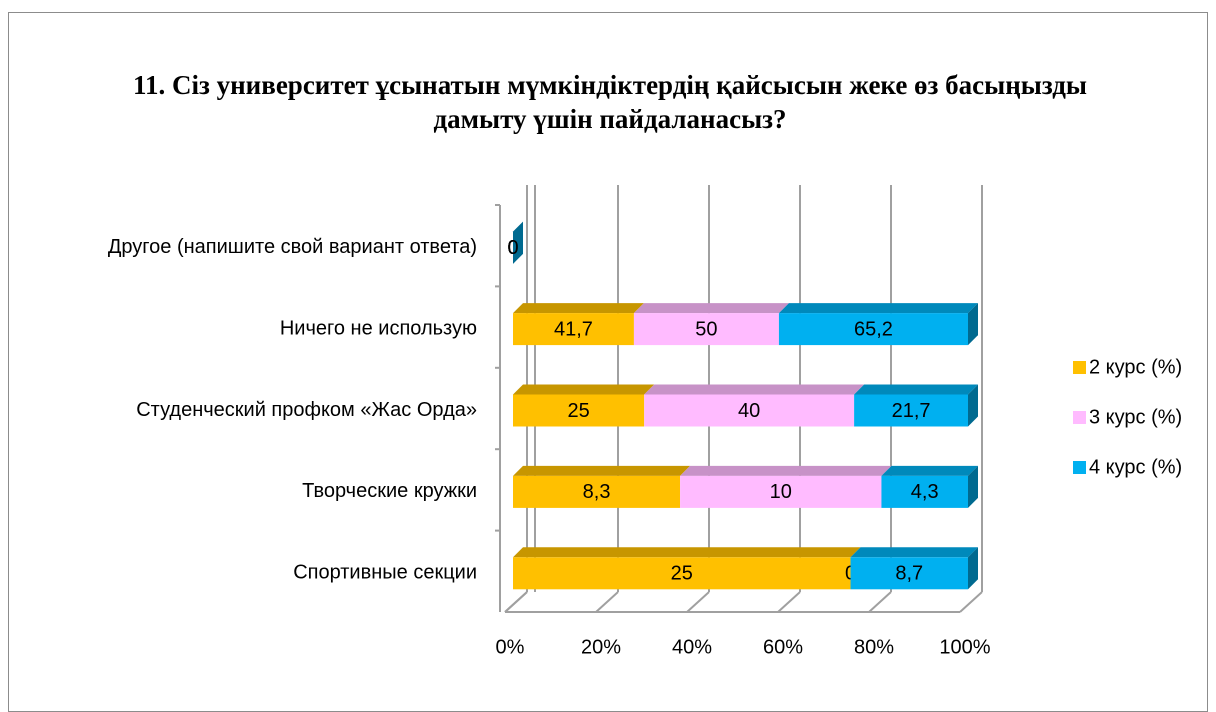 The height and width of the screenshot is (712, 1216). I want to click on x-tick-label: 100%, so click(964, 647).